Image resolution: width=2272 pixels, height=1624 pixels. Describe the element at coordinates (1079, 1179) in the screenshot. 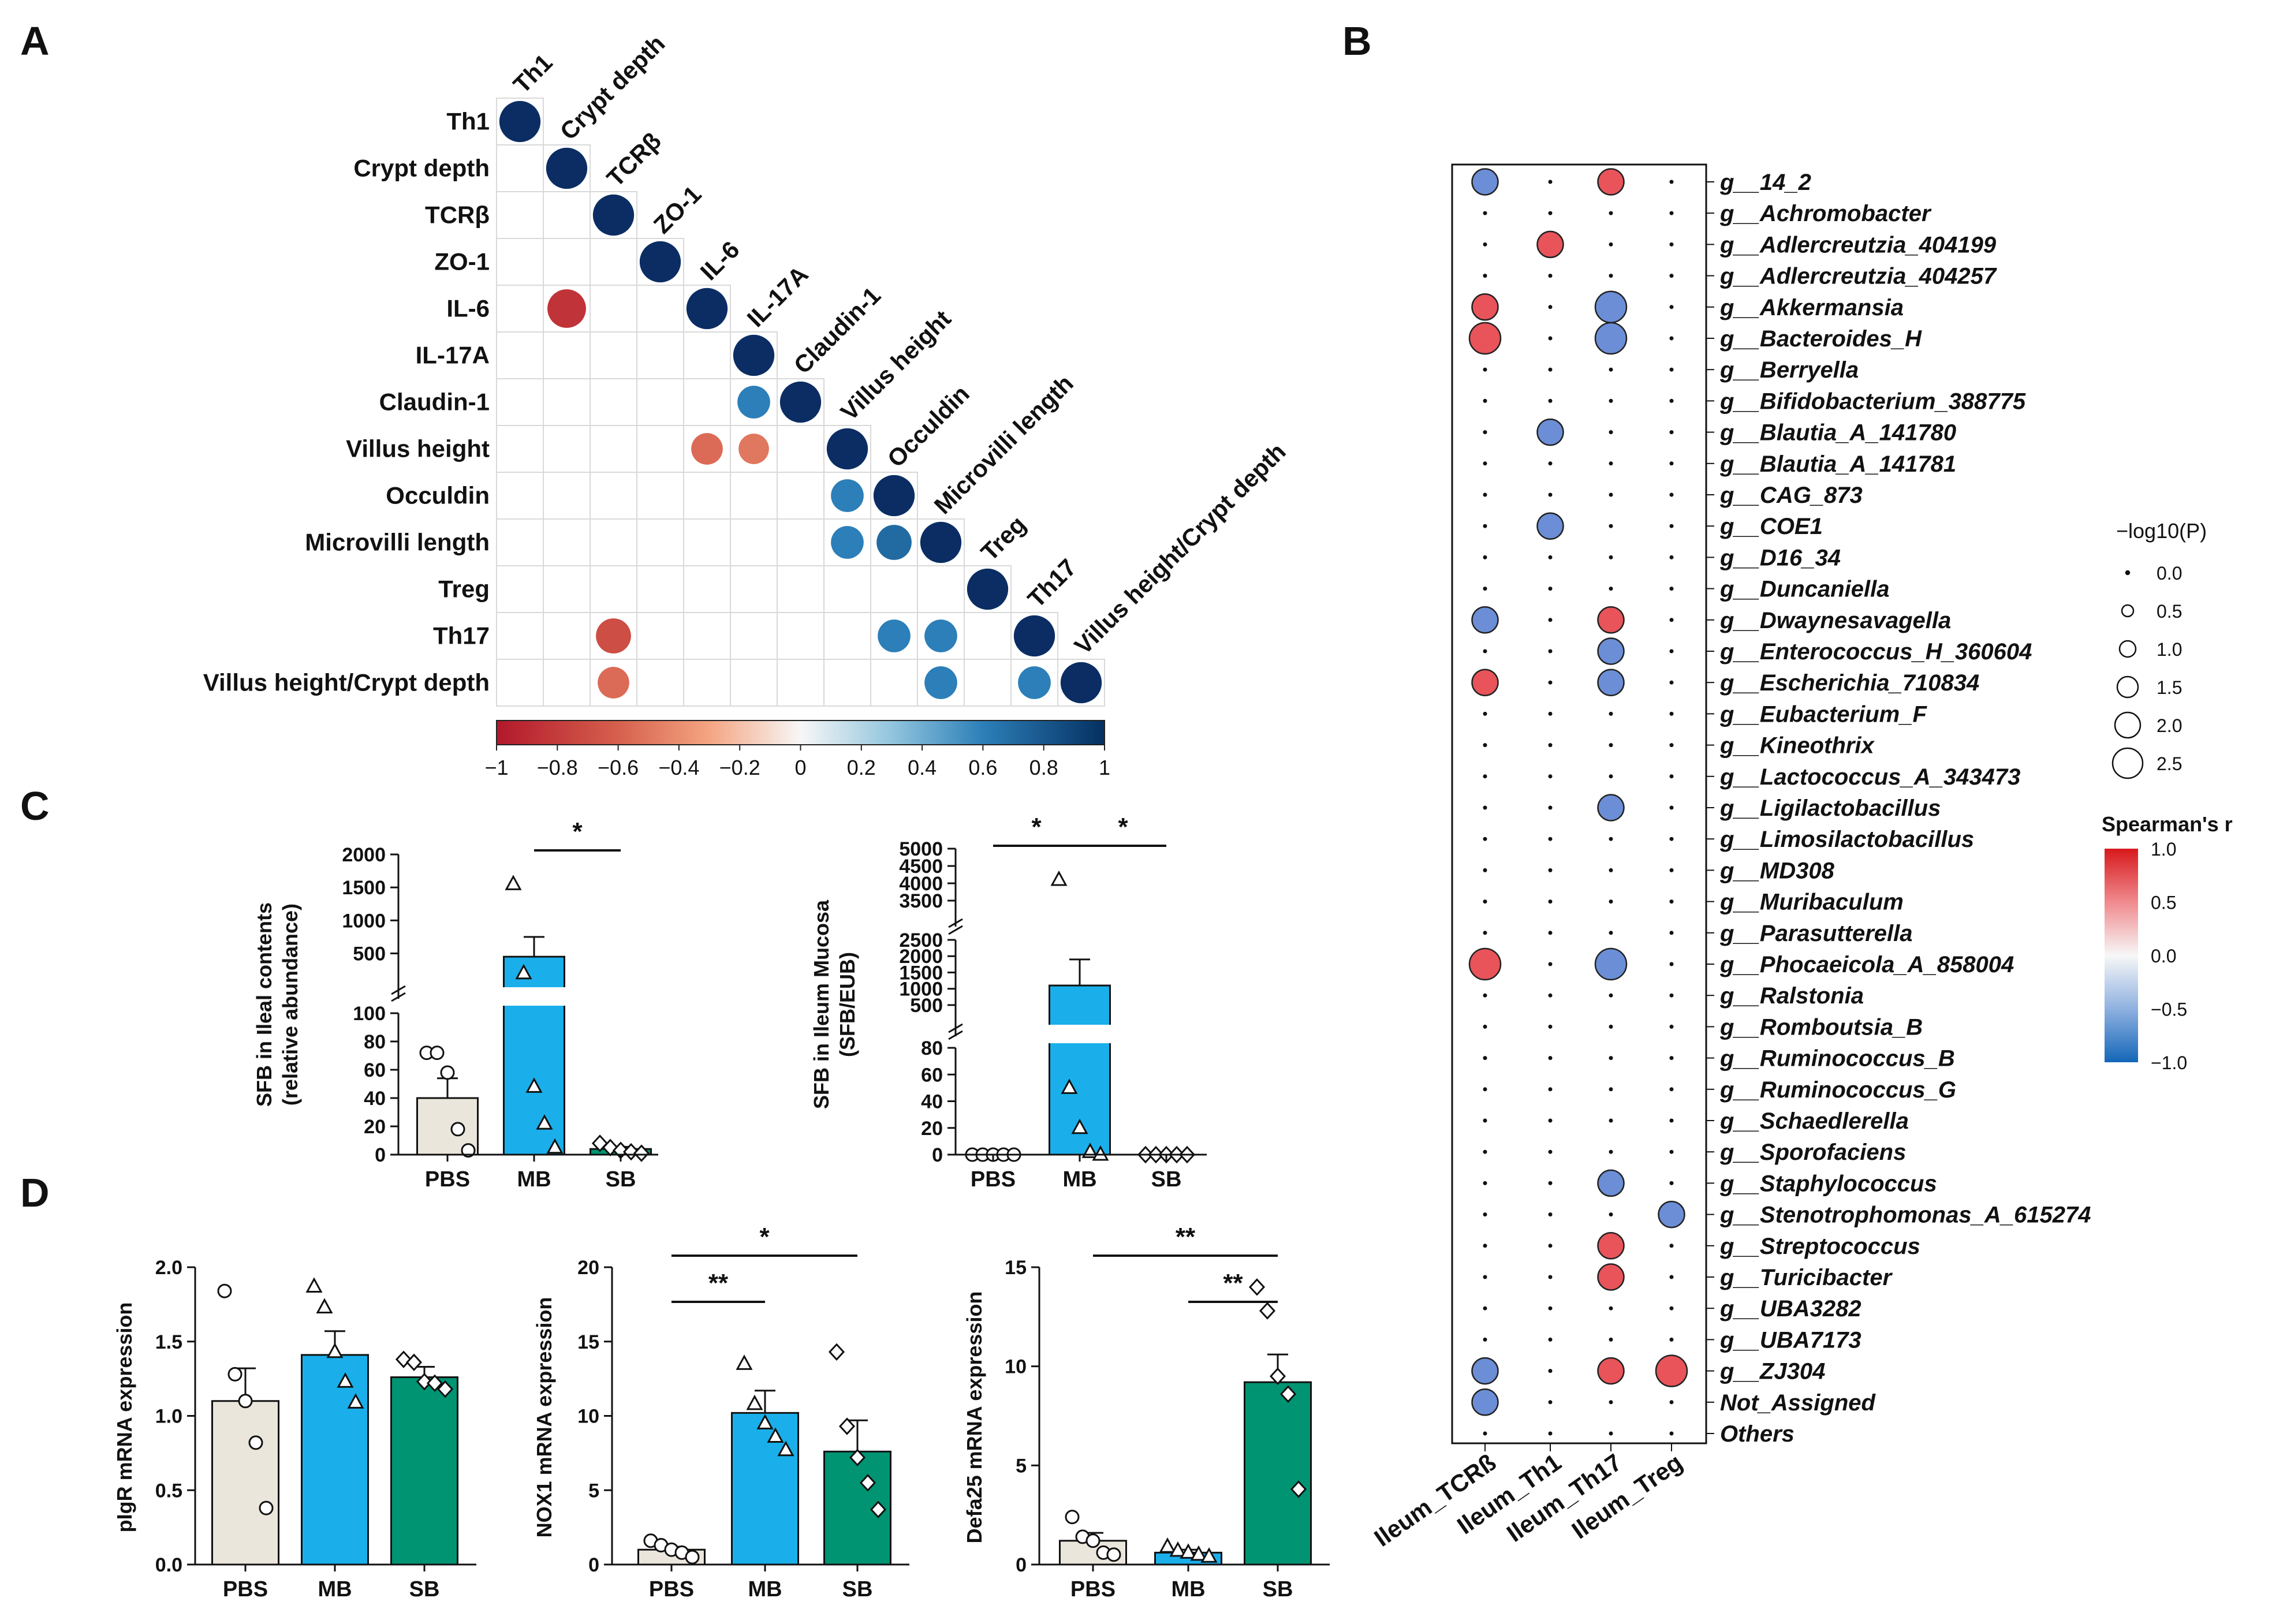

I see `x-category-label: MB` at that location.